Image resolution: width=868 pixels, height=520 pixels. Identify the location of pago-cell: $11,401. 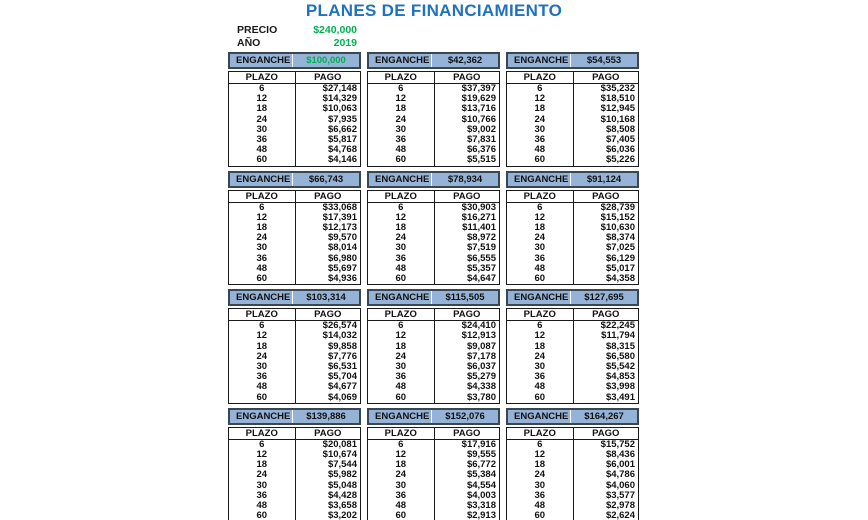
(479, 228).